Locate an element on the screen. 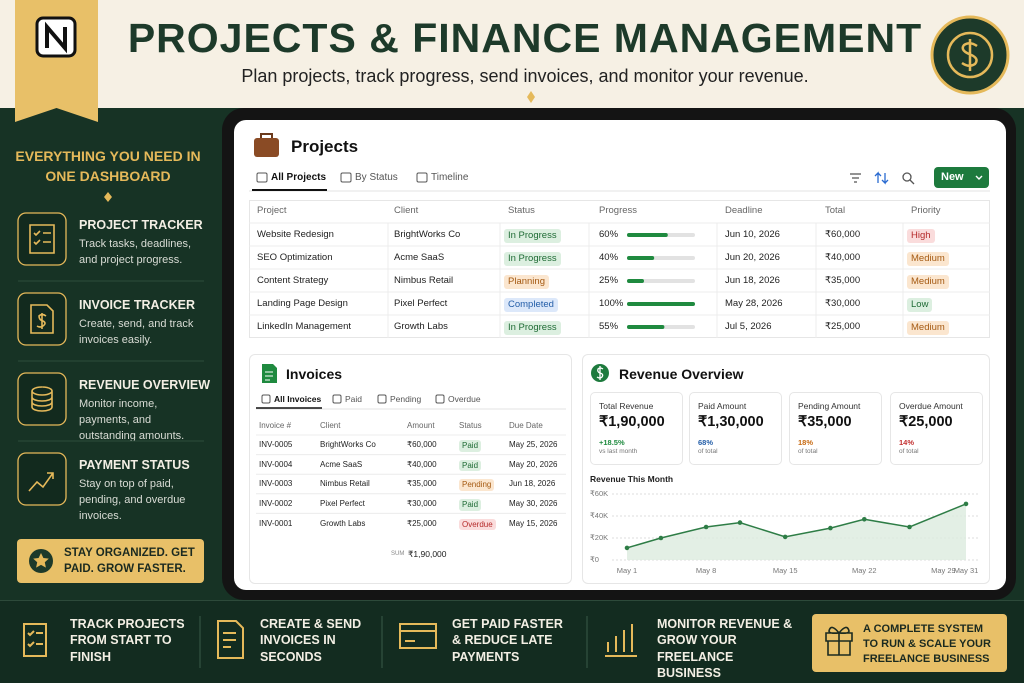 This screenshot has height=683, width=1024. tab: Paid is located at coordinates (354, 398).